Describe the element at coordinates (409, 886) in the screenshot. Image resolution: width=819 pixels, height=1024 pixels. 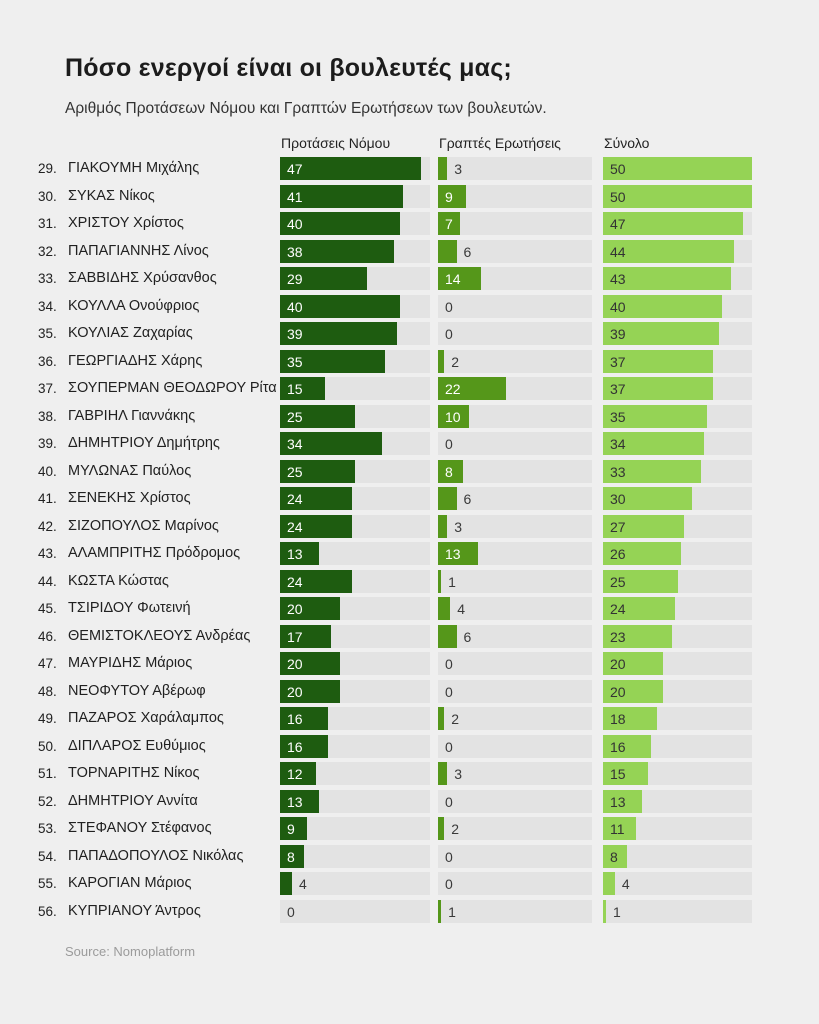
I see `table-row: 55. ΚΑΡΟΓΙΑΝ Μάριος 4 0 4` at that location.